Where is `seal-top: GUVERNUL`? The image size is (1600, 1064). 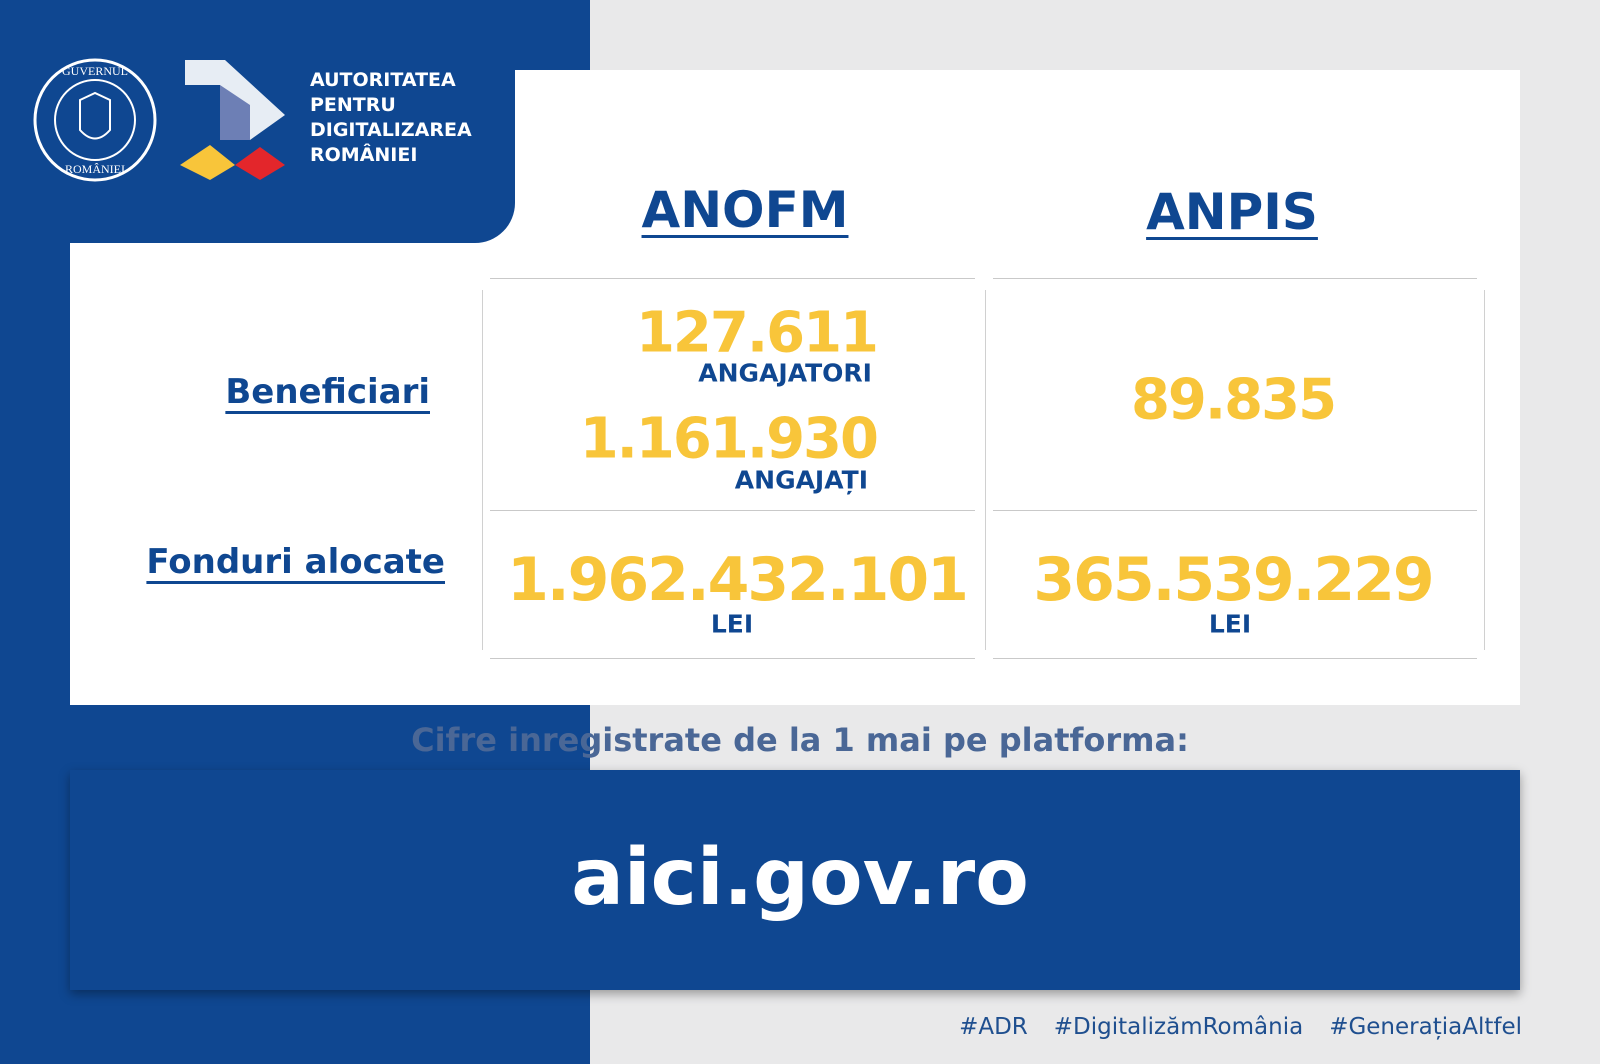
seal-top: GUVERNUL is located at coordinates (95, 71).